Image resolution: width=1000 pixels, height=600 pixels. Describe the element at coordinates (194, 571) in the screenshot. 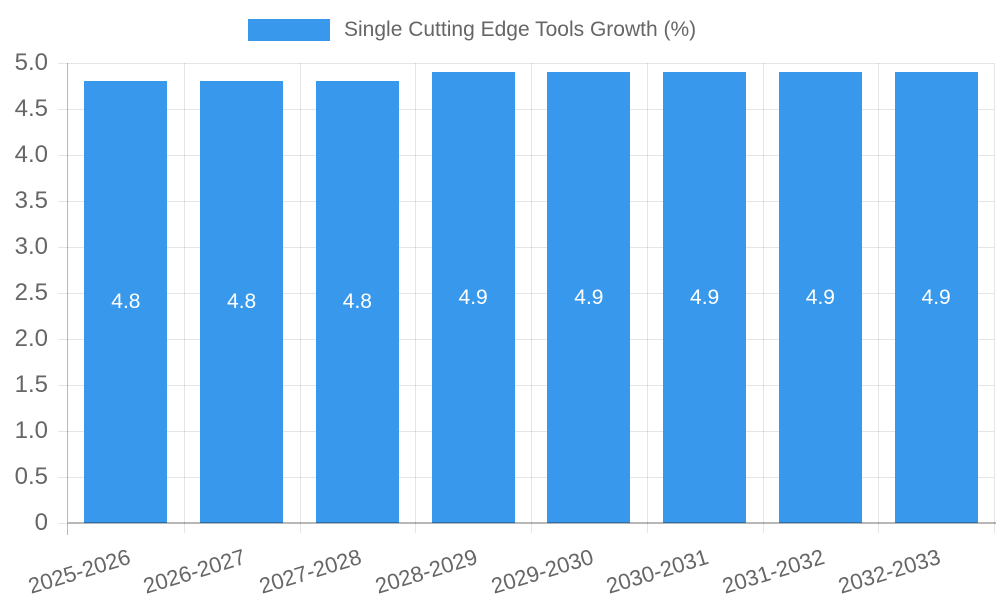

I see `x-tick-label: 2026-2027` at that location.